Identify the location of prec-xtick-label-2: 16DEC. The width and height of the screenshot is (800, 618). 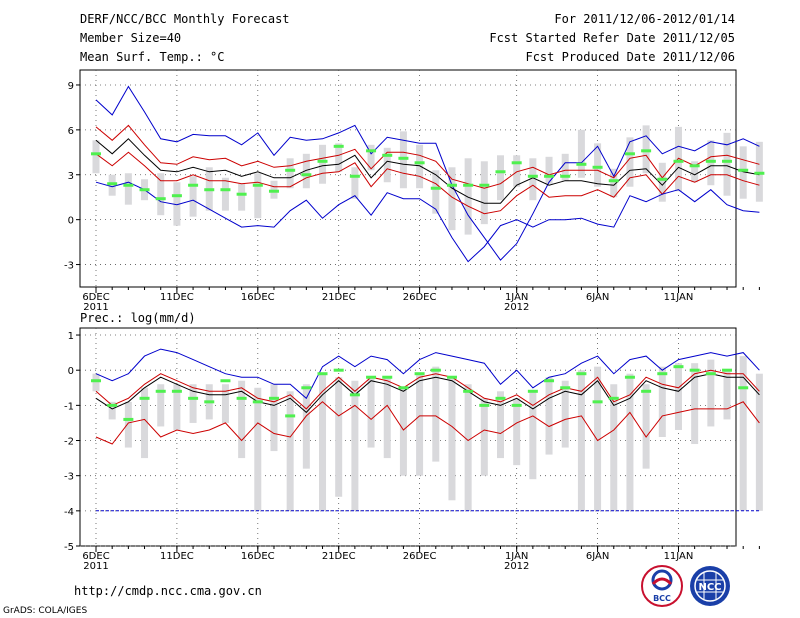
(258, 556).